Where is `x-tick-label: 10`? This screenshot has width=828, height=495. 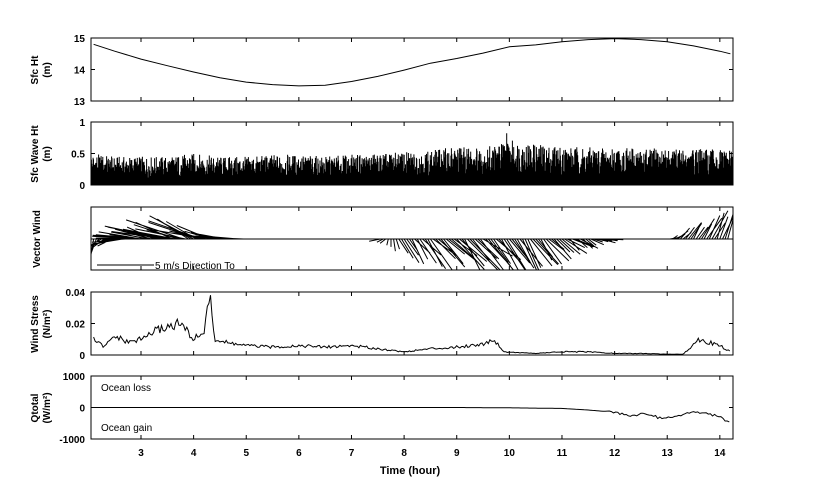 x-tick-label: 10 is located at coordinates (510, 453).